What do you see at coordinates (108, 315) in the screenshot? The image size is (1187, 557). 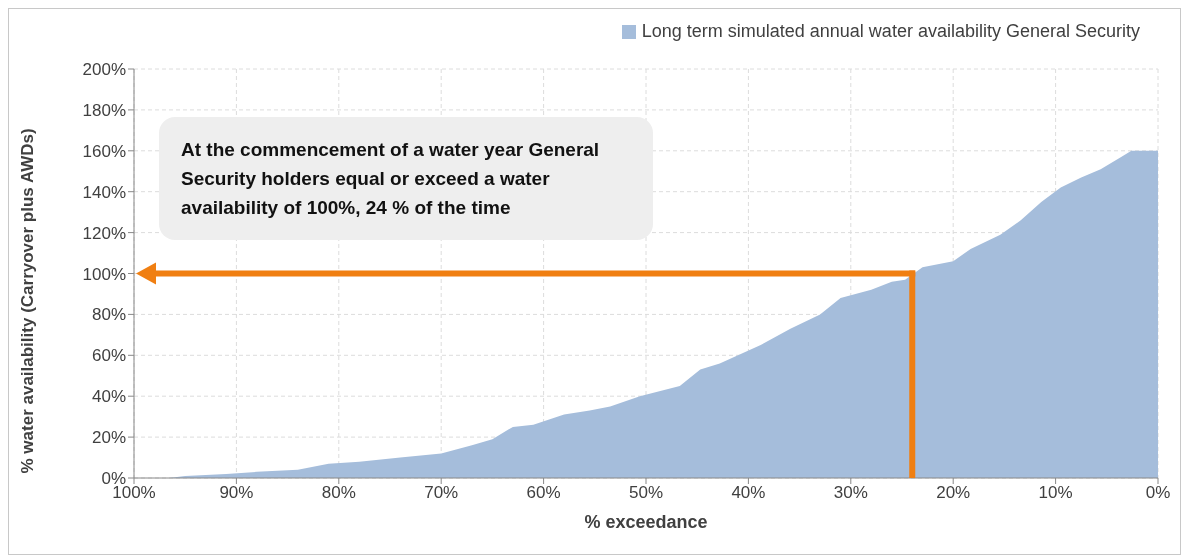 I see `y-tick-label: 80%` at bounding box center [108, 315].